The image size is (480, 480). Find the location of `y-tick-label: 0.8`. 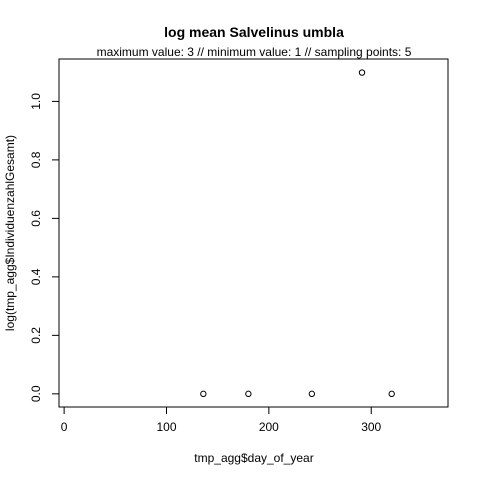

y-tick-label: 0.8 is located at coordinates (36, 159).